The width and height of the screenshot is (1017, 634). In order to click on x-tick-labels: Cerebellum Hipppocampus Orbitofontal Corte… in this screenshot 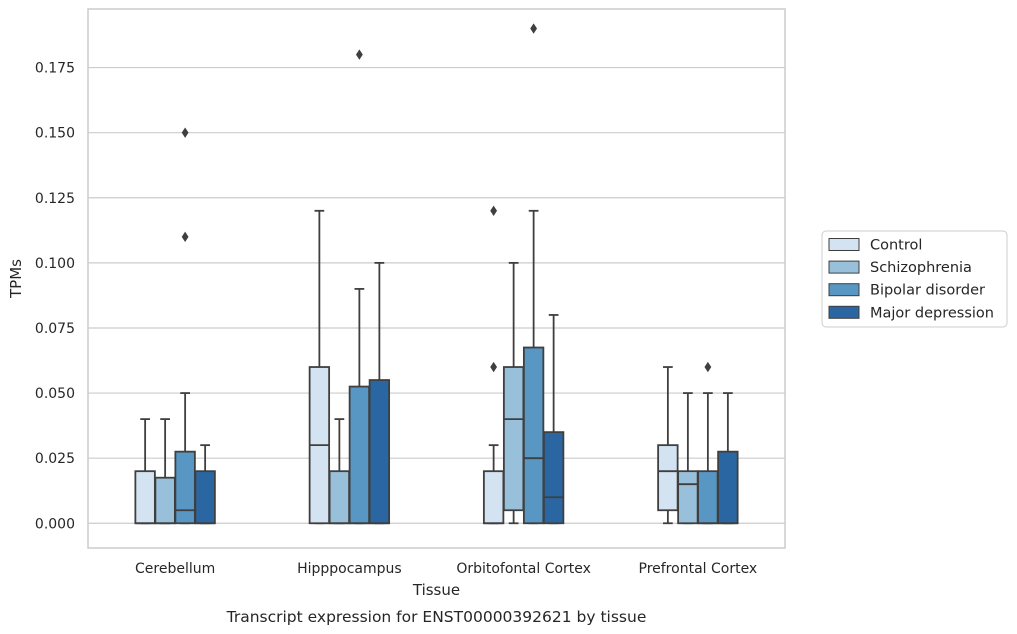, I will do `click(446, 569)`.